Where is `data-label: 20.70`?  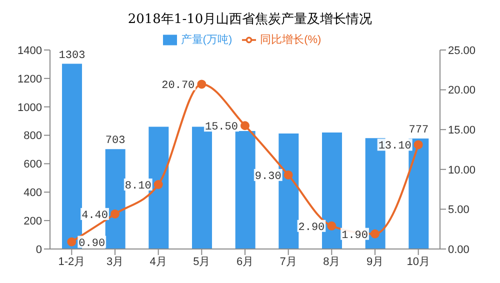 data-label: 20.70 is located at coordinates (178, 86).